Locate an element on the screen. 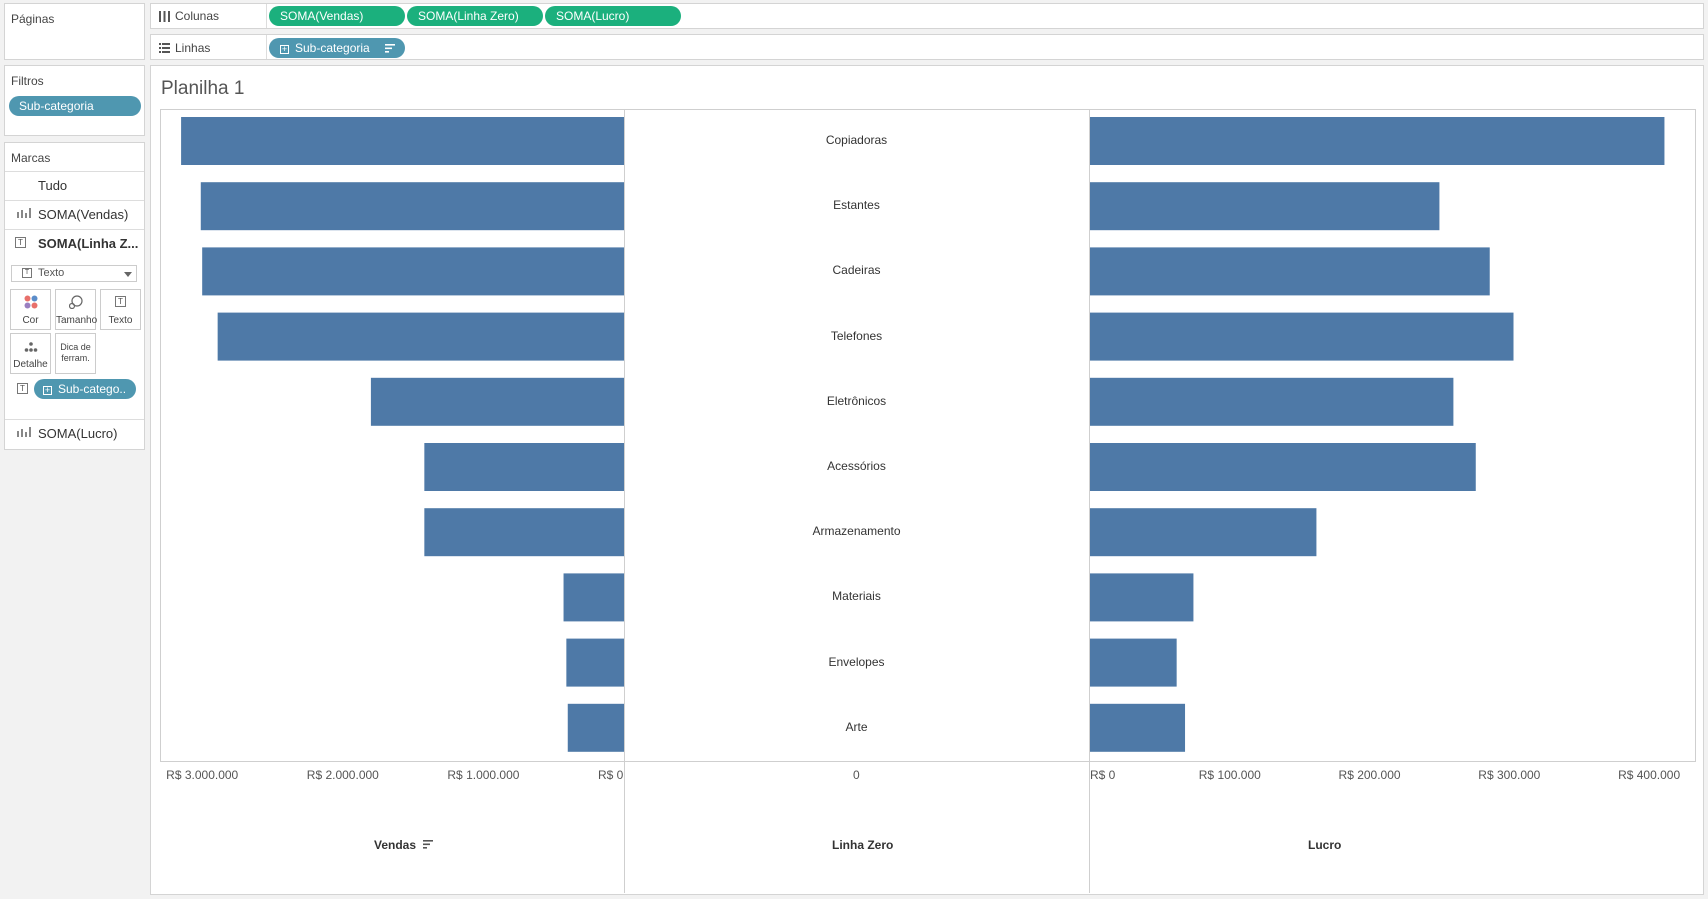 Image resolution: width=1708 pixels, height=899 pixels. category-label: Eletrônicos is located at coordinates (856, 400).